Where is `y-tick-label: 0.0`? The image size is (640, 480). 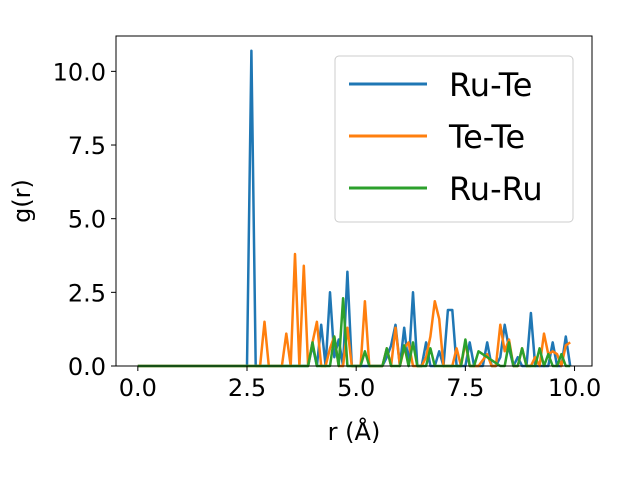 y-tick-label: 0.0 is located at coordinates (87, 367).